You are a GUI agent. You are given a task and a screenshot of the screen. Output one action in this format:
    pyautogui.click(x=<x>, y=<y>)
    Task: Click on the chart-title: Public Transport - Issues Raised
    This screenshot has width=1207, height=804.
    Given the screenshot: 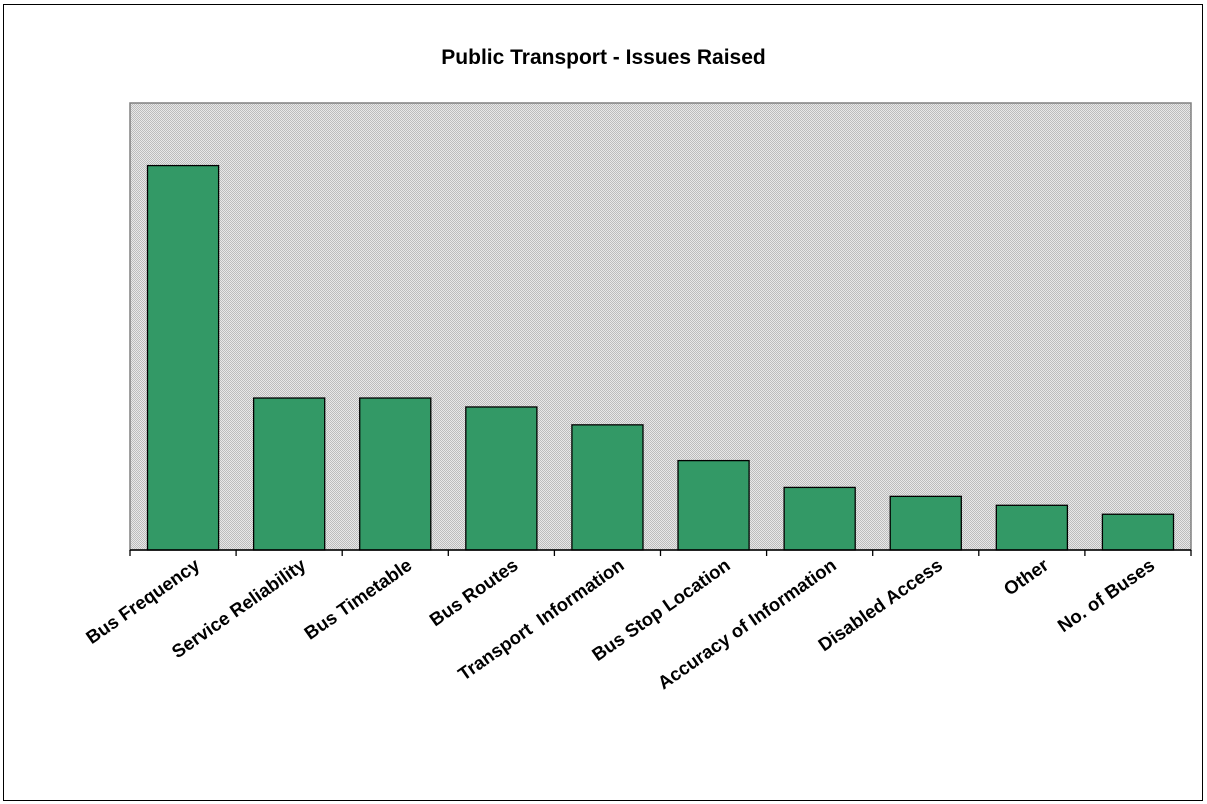 What is the action you would take?
    pyautogui.click(x=603, y=57)
    